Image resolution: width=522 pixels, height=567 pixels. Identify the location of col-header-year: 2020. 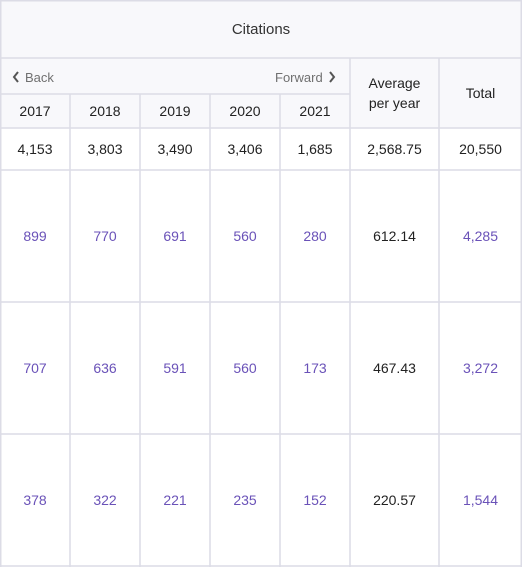
(245, 111).